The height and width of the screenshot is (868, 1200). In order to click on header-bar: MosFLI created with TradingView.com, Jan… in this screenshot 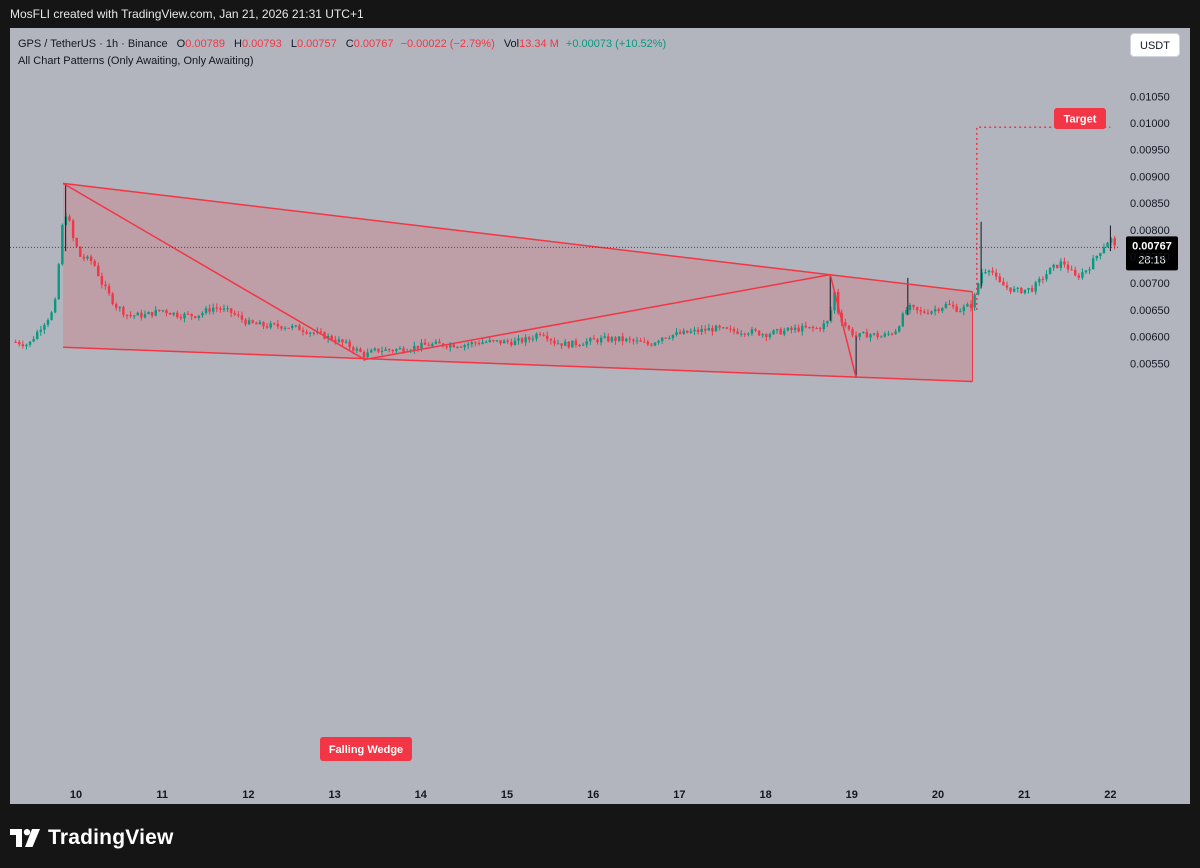, I will do `click(600, 14)`.